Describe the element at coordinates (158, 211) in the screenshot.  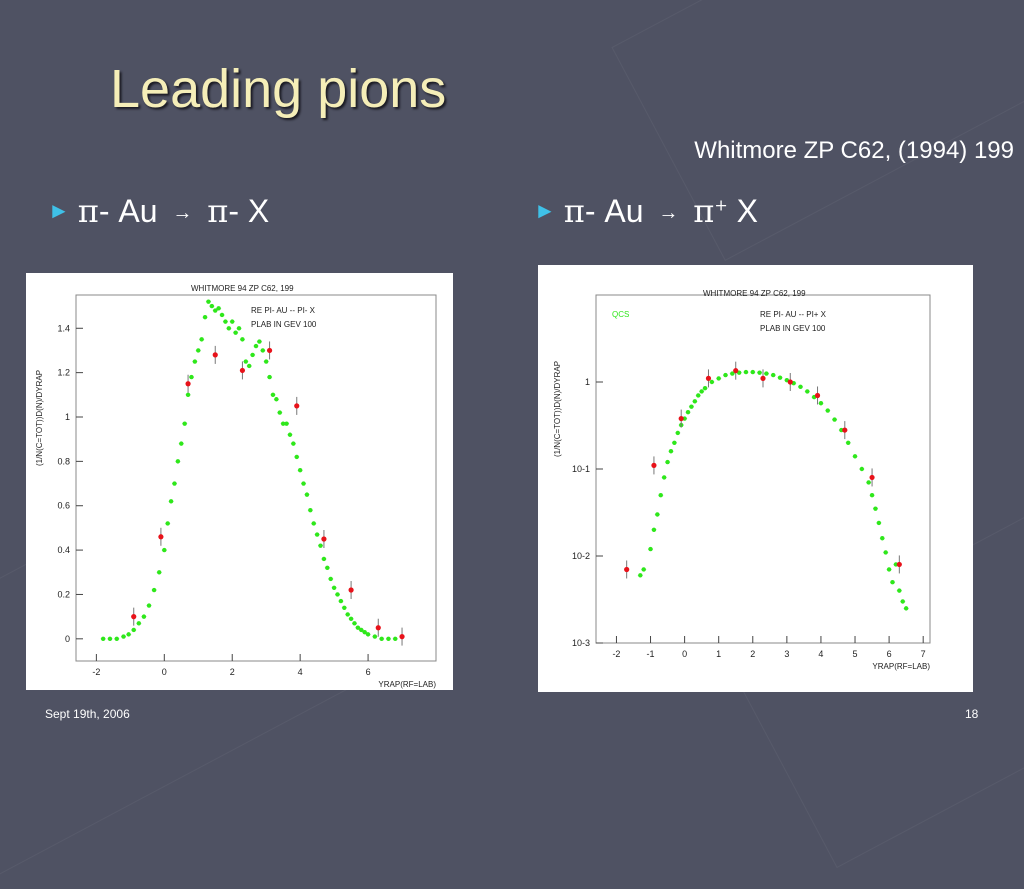
I see `bullet-pi-minus: ► π- Au → π- X` at that location.